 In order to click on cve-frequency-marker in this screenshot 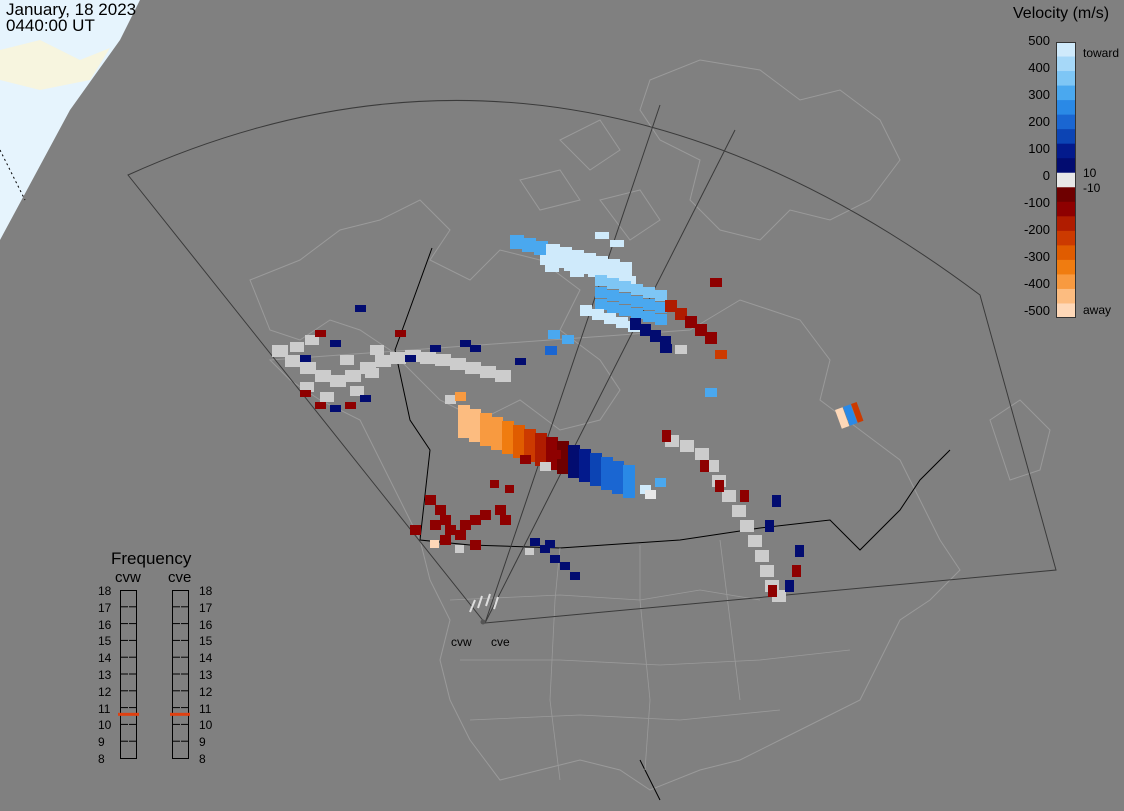, I will do `click(180, 714)`.